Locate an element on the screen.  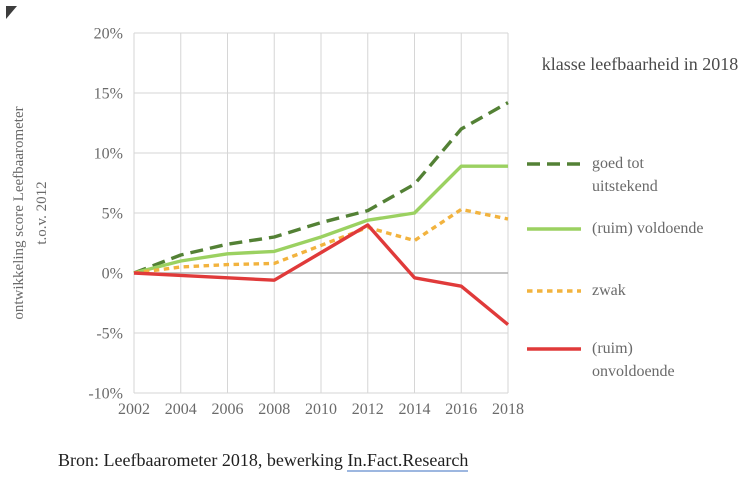
y-tick-label: 15% is located at coordinates (108, 94).